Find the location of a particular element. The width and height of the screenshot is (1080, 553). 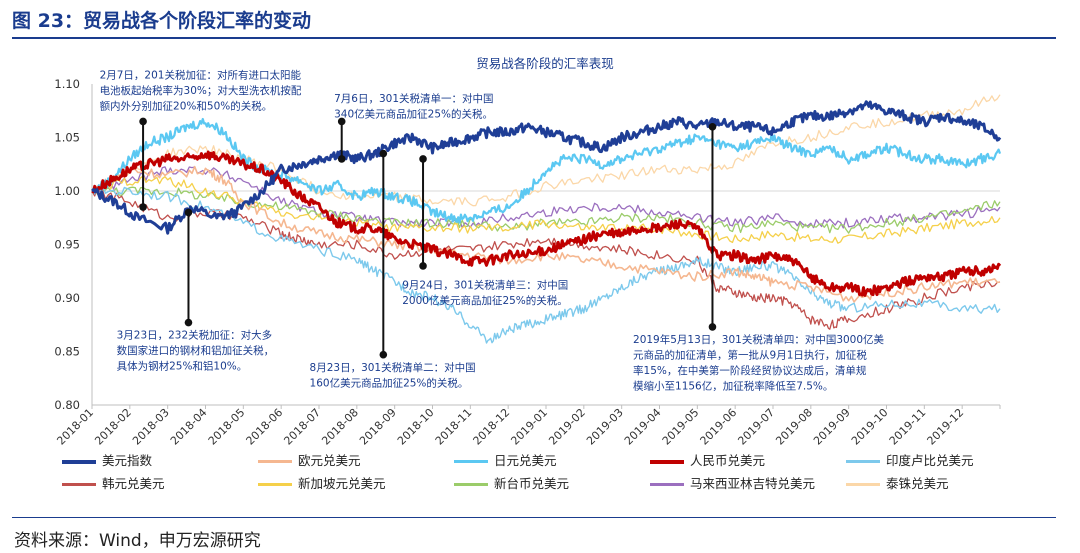

x-tick-label: 2019-07 is located at coordinates (756, 427).